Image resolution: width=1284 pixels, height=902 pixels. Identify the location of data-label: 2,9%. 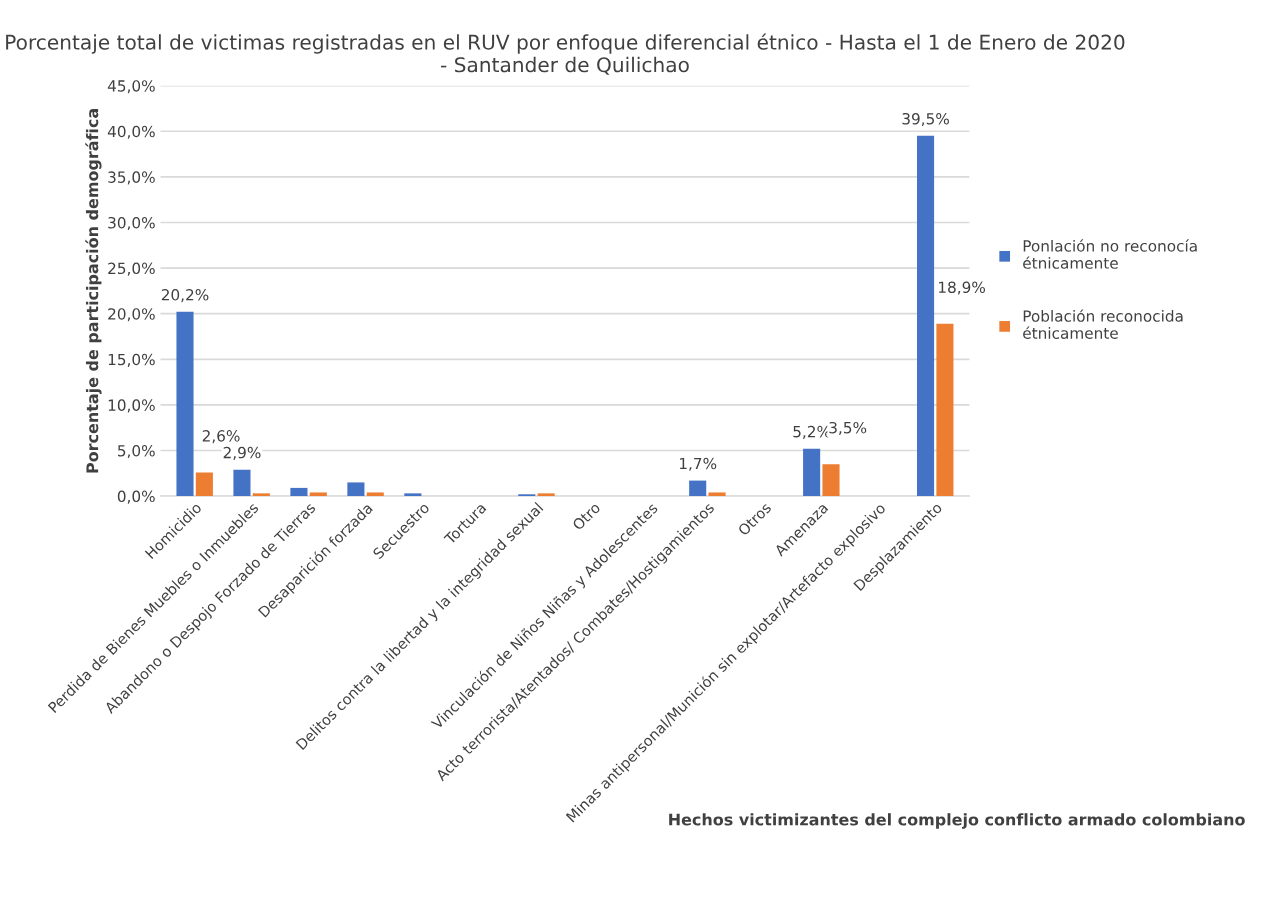
(242, 453).